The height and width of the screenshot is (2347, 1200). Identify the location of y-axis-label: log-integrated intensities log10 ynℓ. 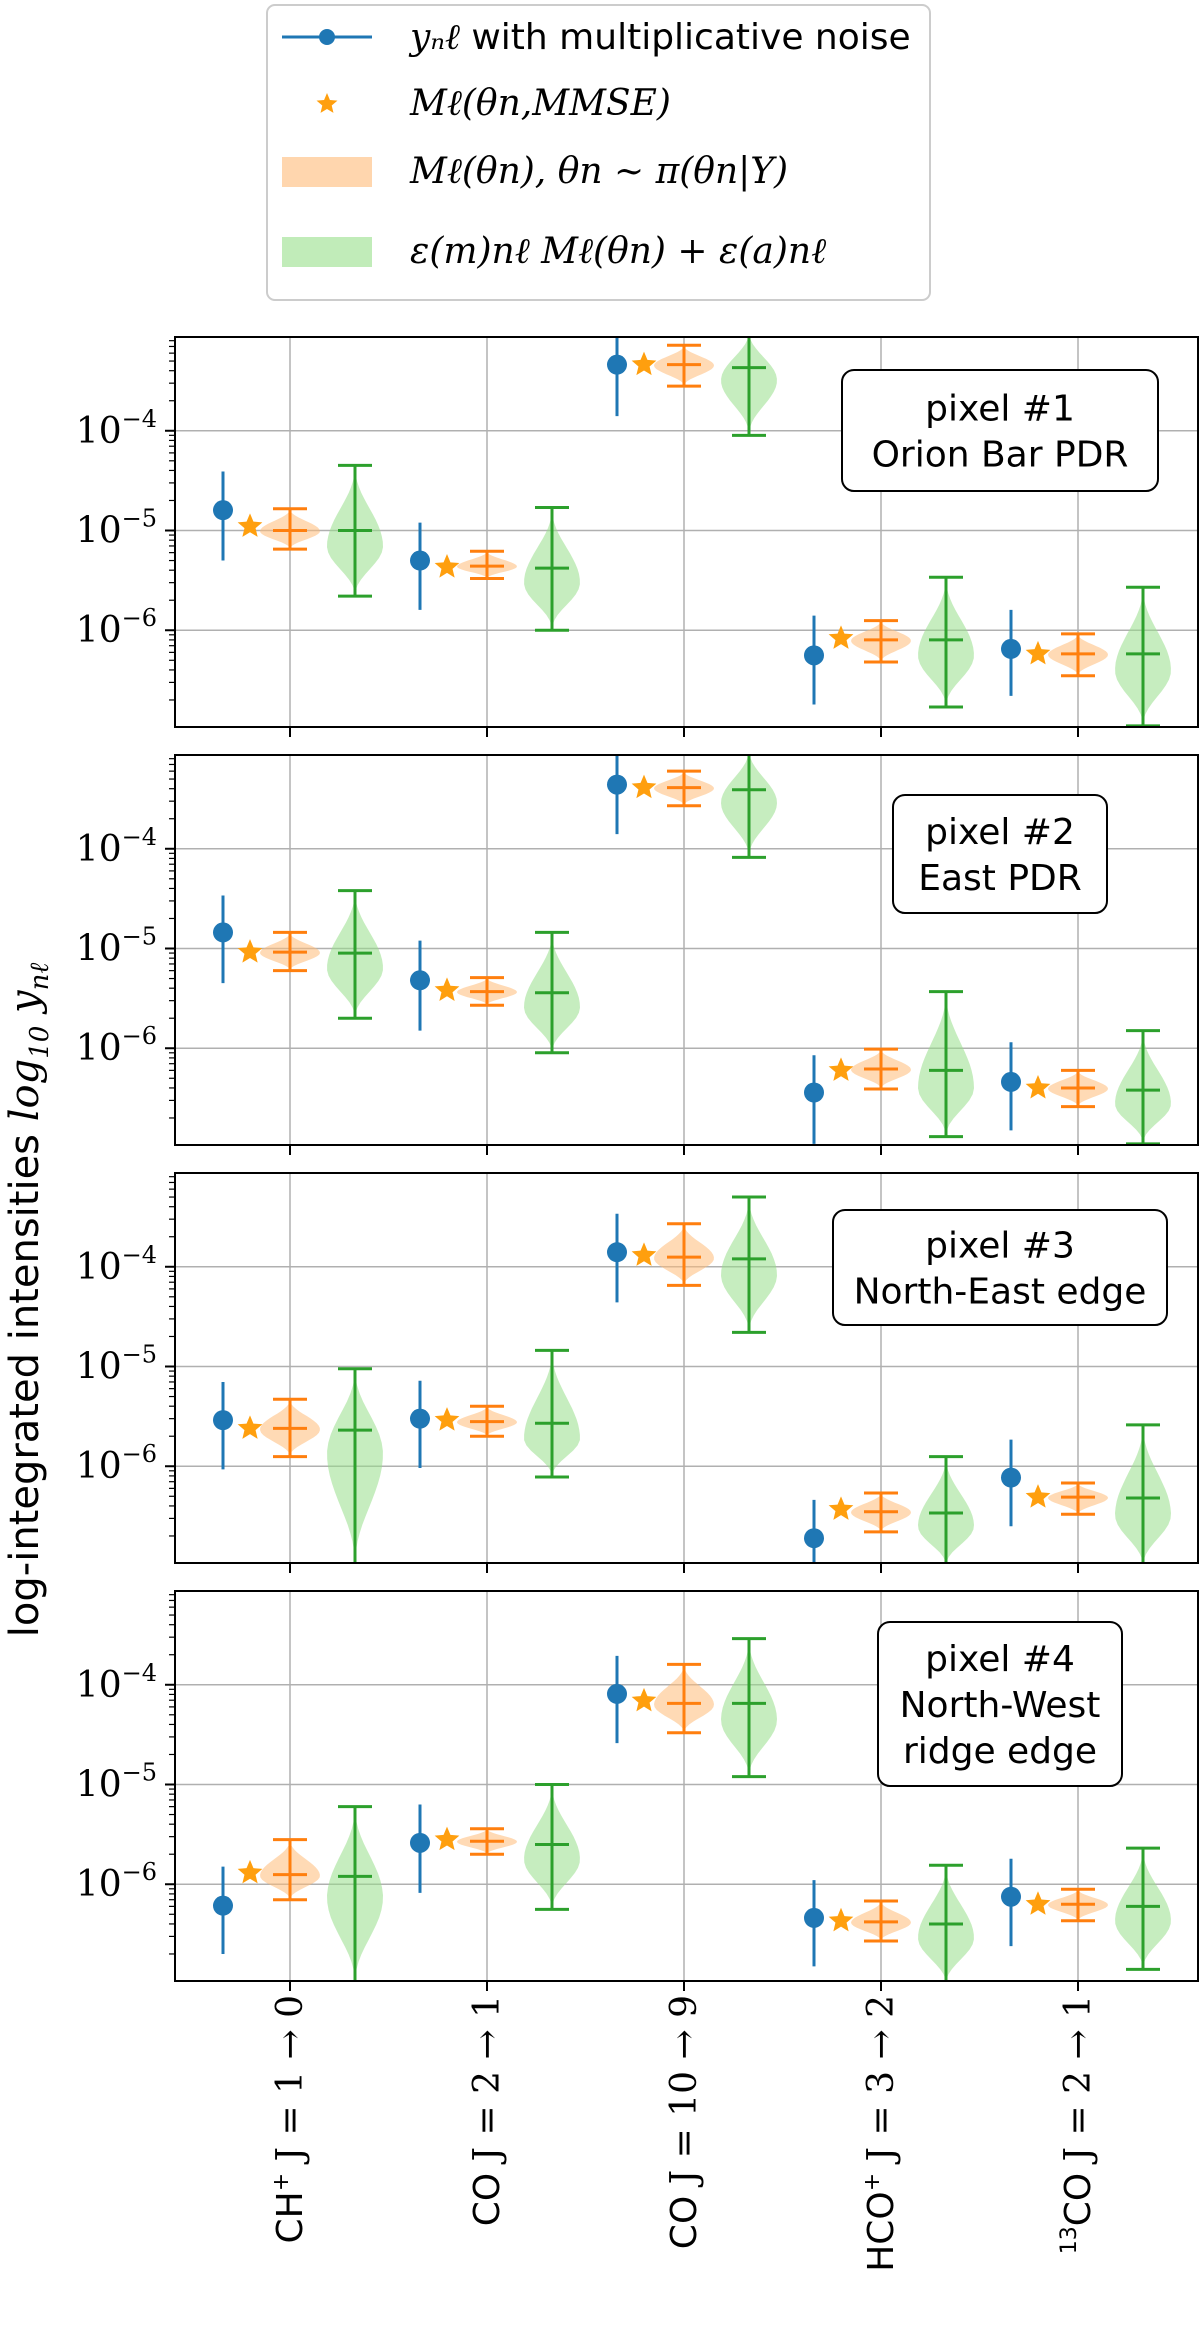
(28, 1300).